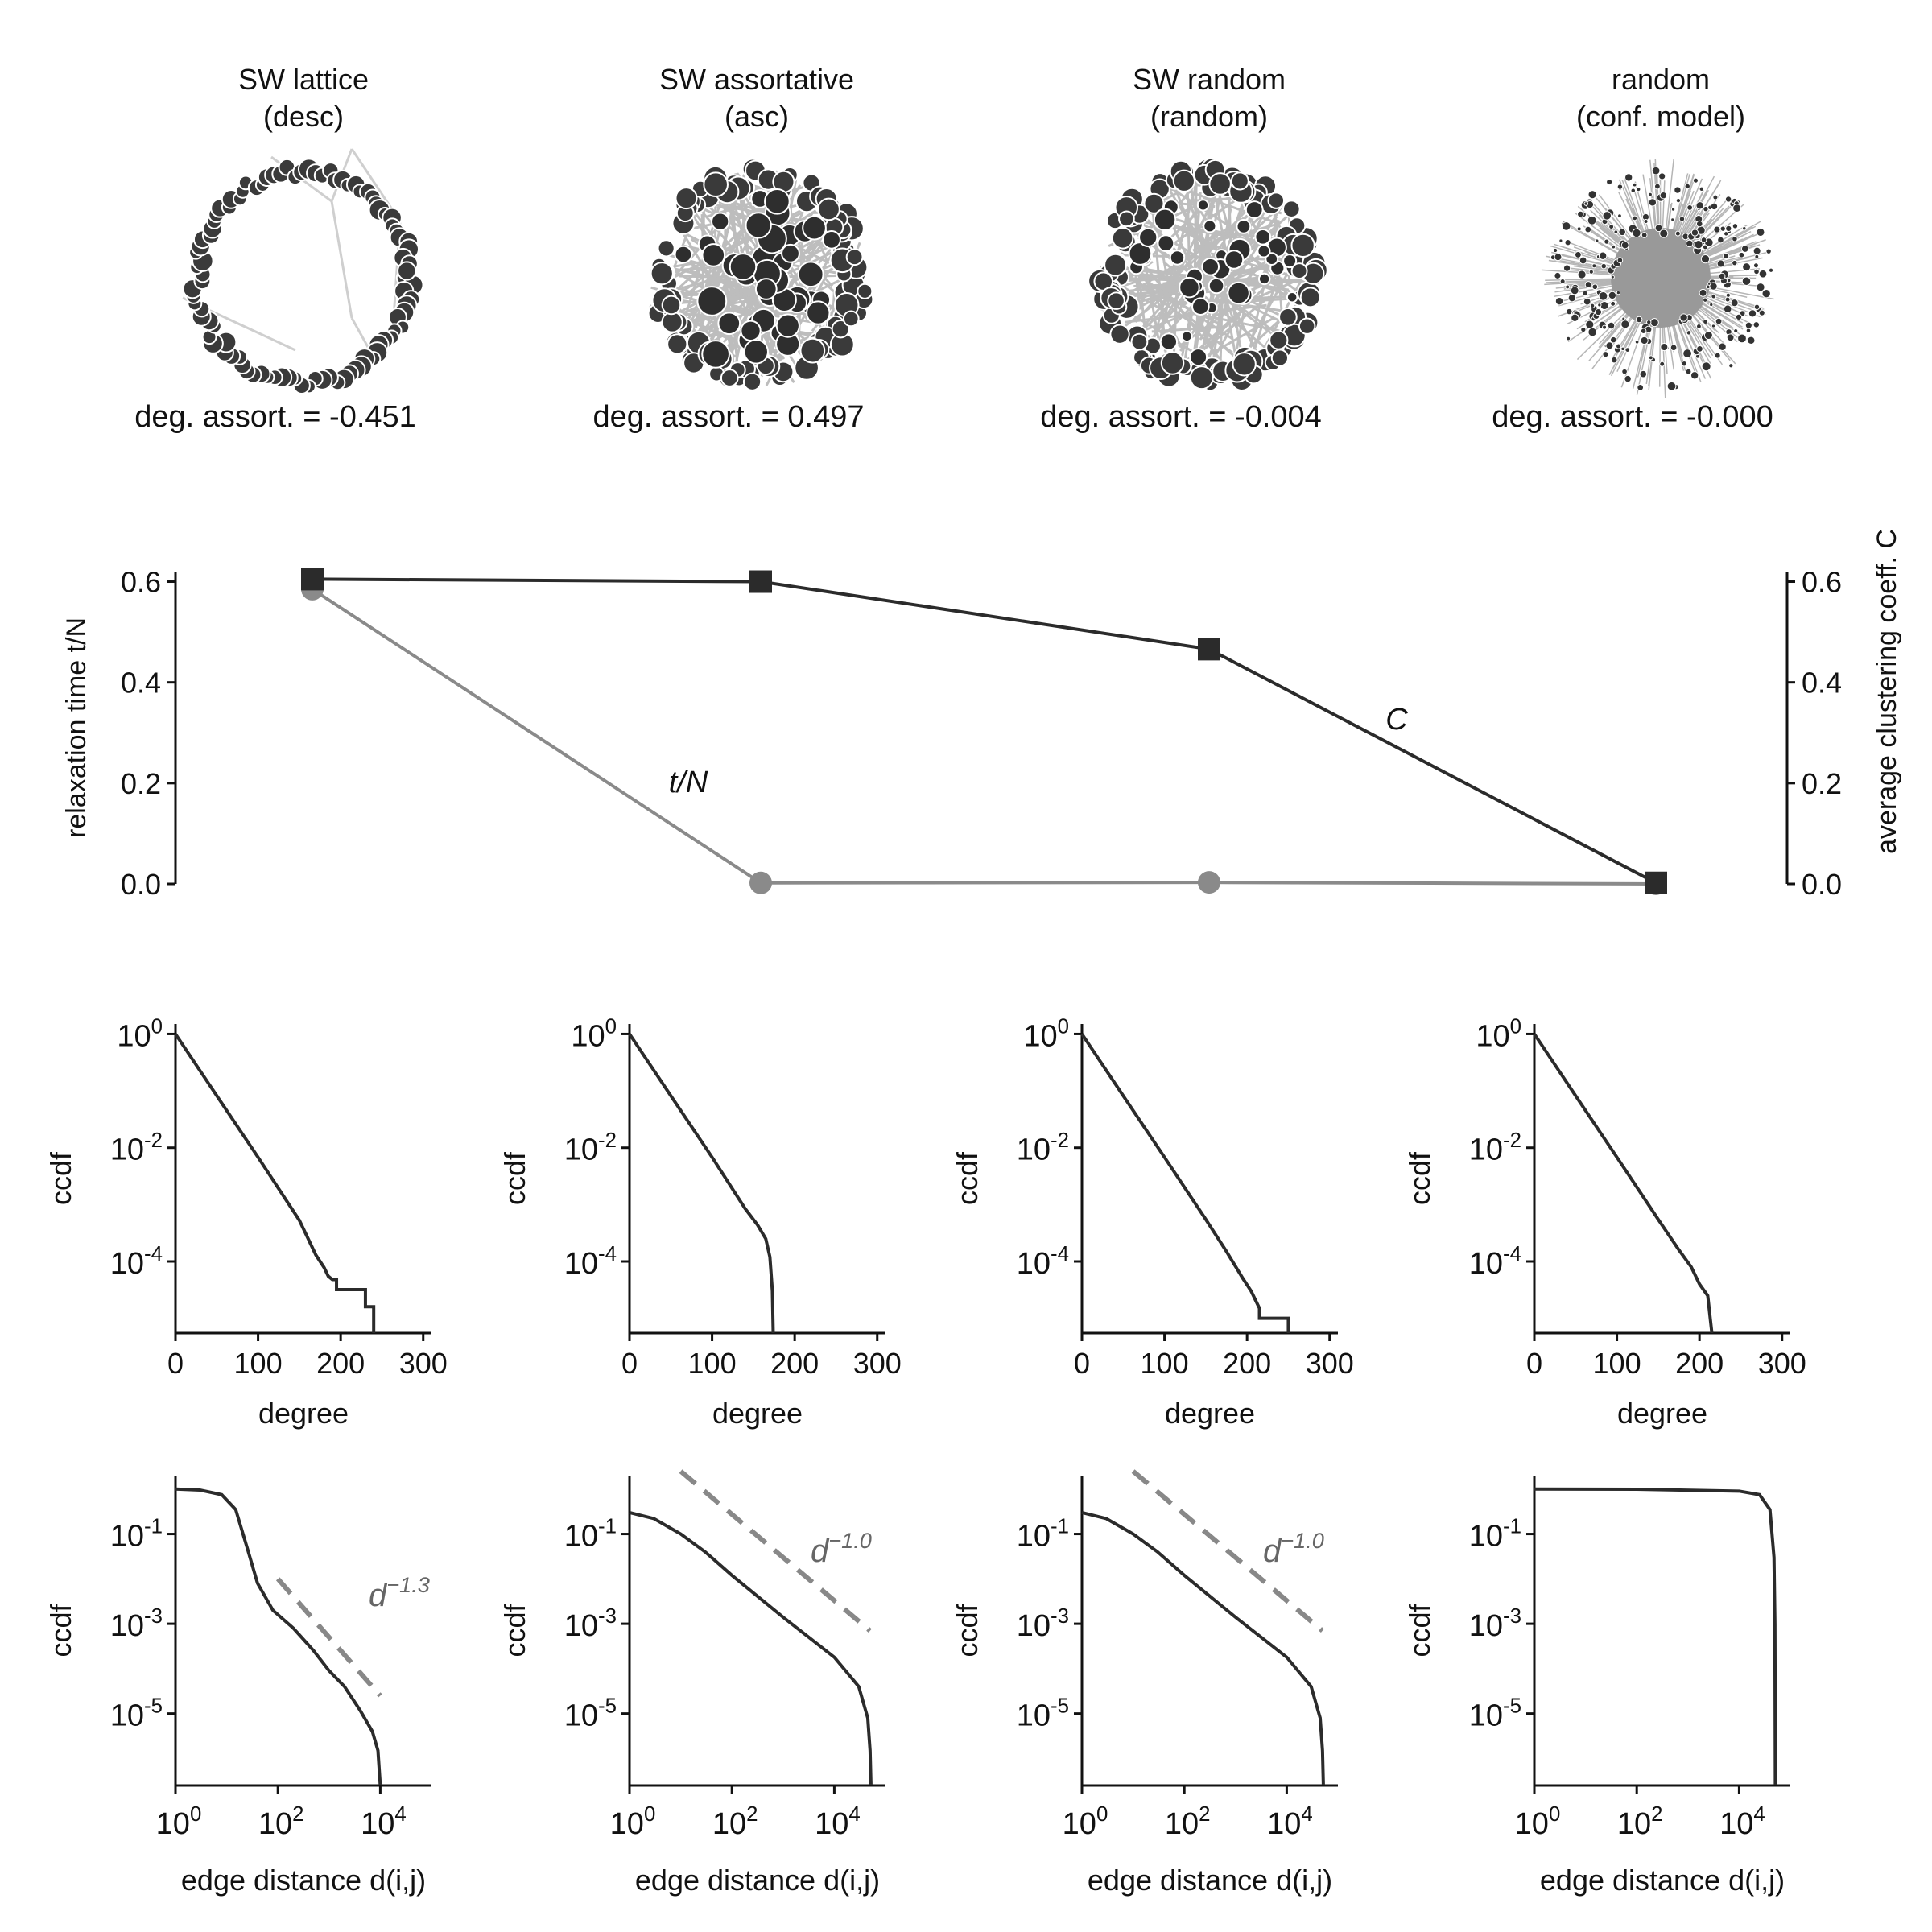 The width and height of the screenshot is (1932, 1932). Describe the element at coordinates (1396, 720) in the screenshot. I see `series-label-clustering: C` at that location.